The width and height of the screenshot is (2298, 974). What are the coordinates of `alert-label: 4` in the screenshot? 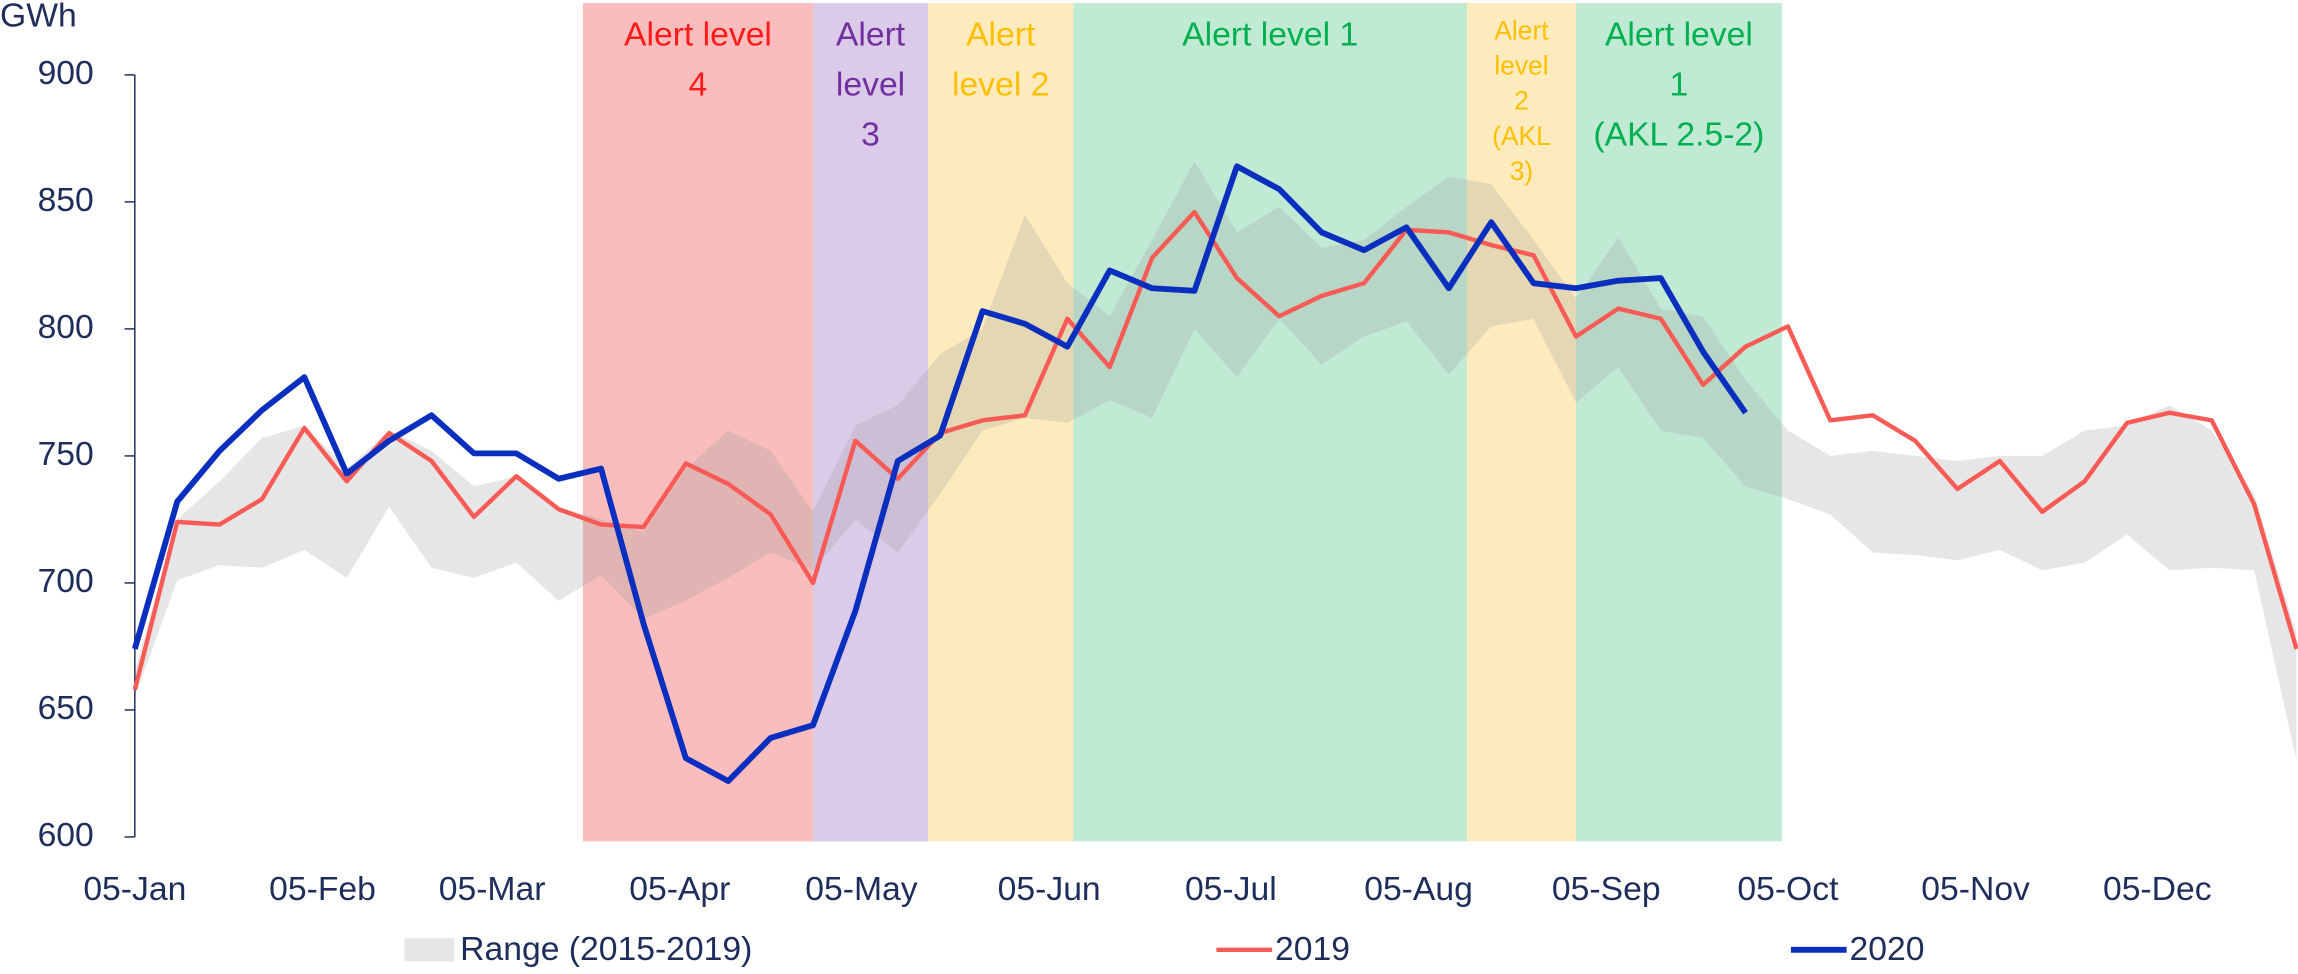 It's located at (698, 85).